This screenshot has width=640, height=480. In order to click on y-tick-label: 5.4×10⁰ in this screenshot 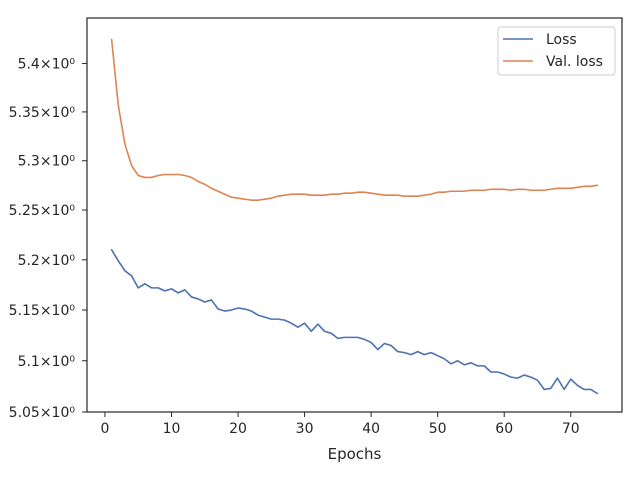, I will do `click(47, 65)`.